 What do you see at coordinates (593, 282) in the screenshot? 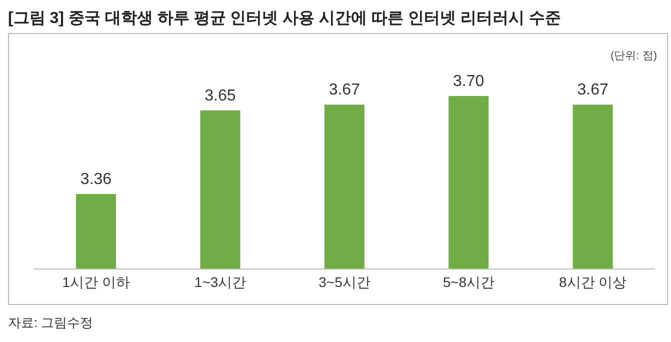
I see `x-tick-label: 8시간 이상` at bounding box center [593, 282].